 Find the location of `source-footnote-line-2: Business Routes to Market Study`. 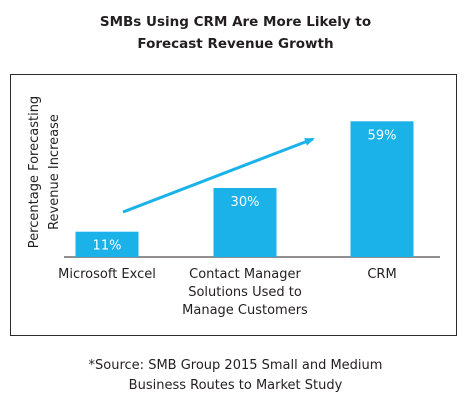

source-footnote-line-2: Business Routes to Market Study is located at coordinates (235, 385).